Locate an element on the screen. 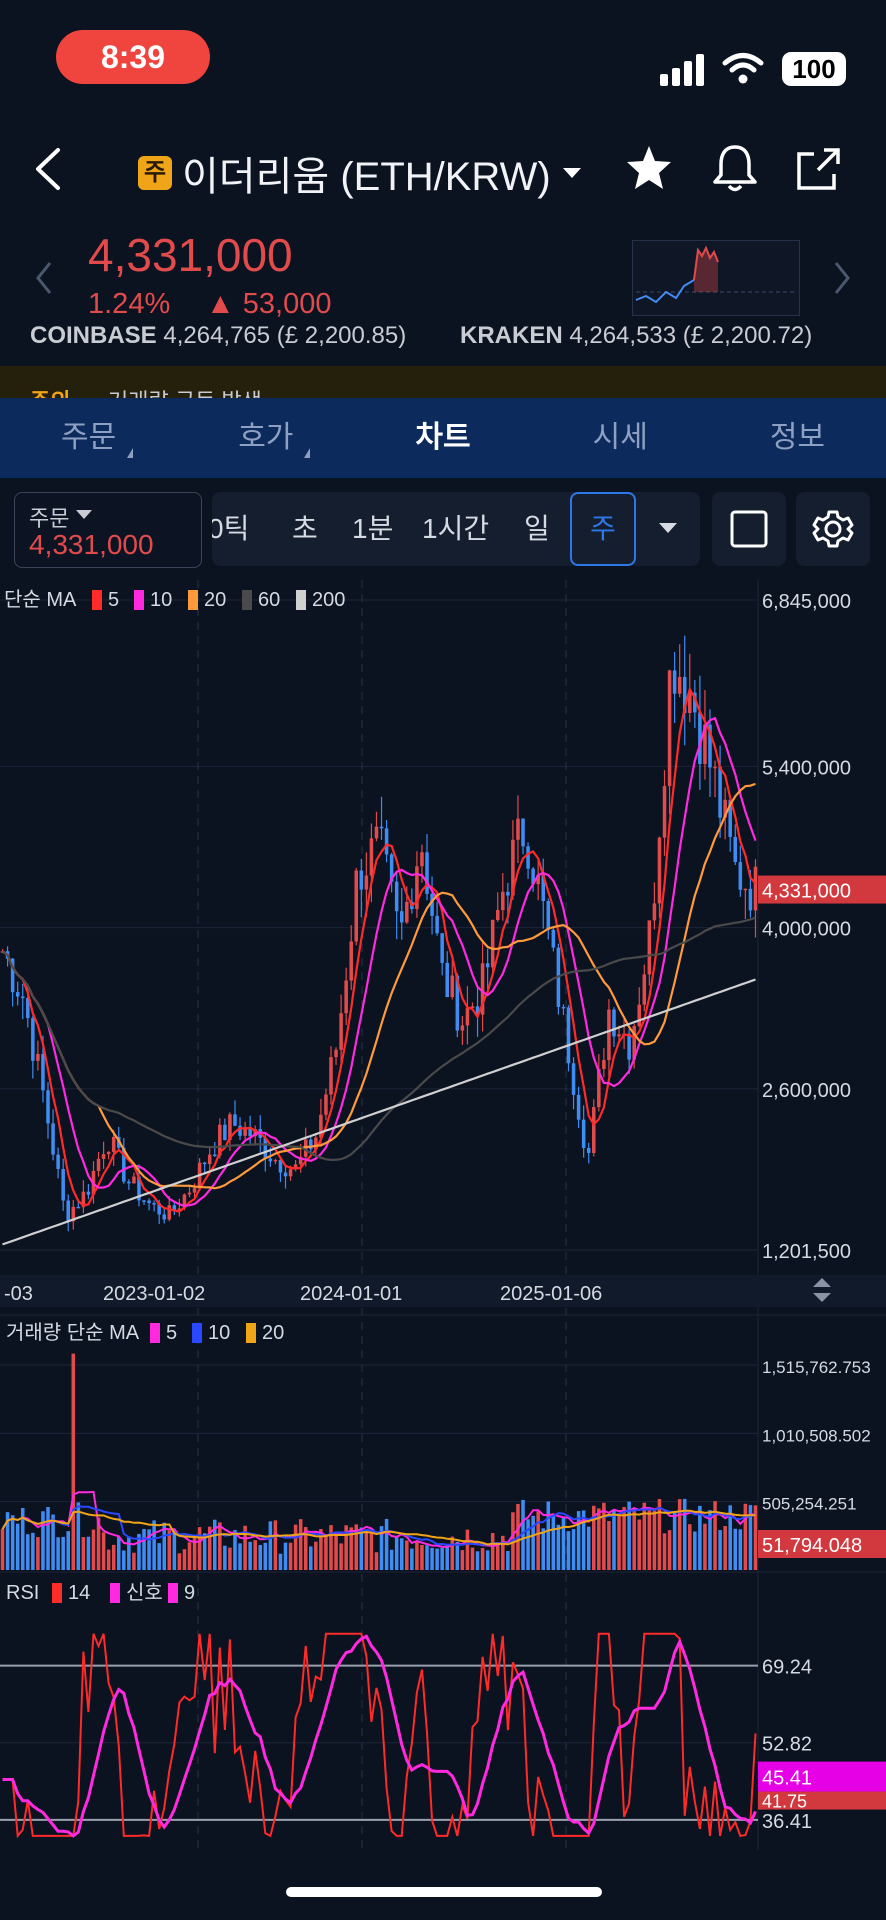  time-axis-tick: 2025-01-06 is located at coordinates (551, 1294).